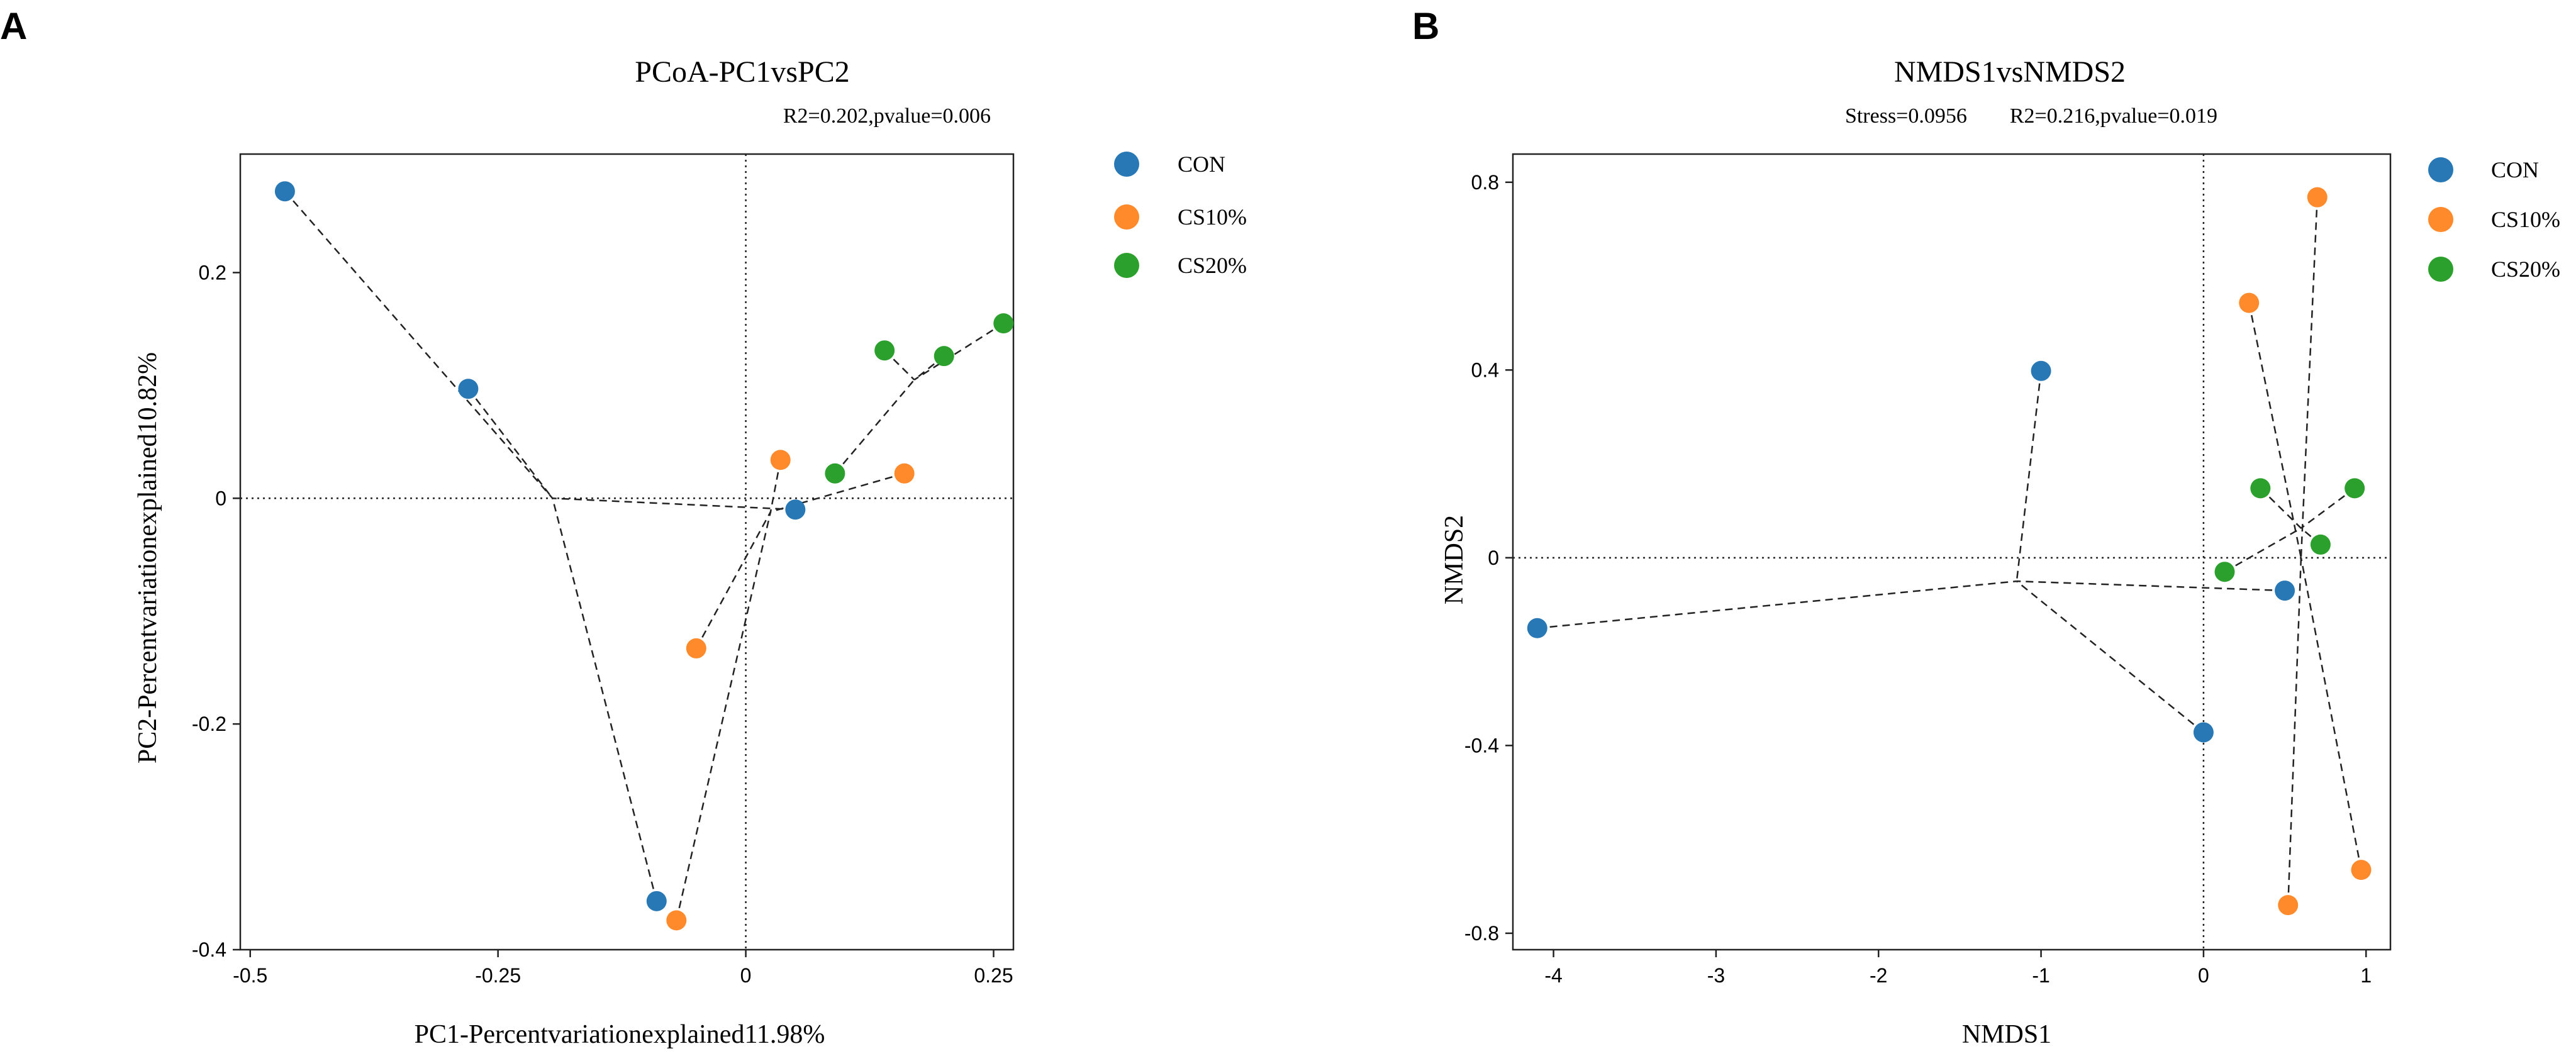 This screenshot has height=1061, width=2576. Describe the element at coordinates (2040, 975) in the screenshot. I see `x-tick-label: -1` at that location.